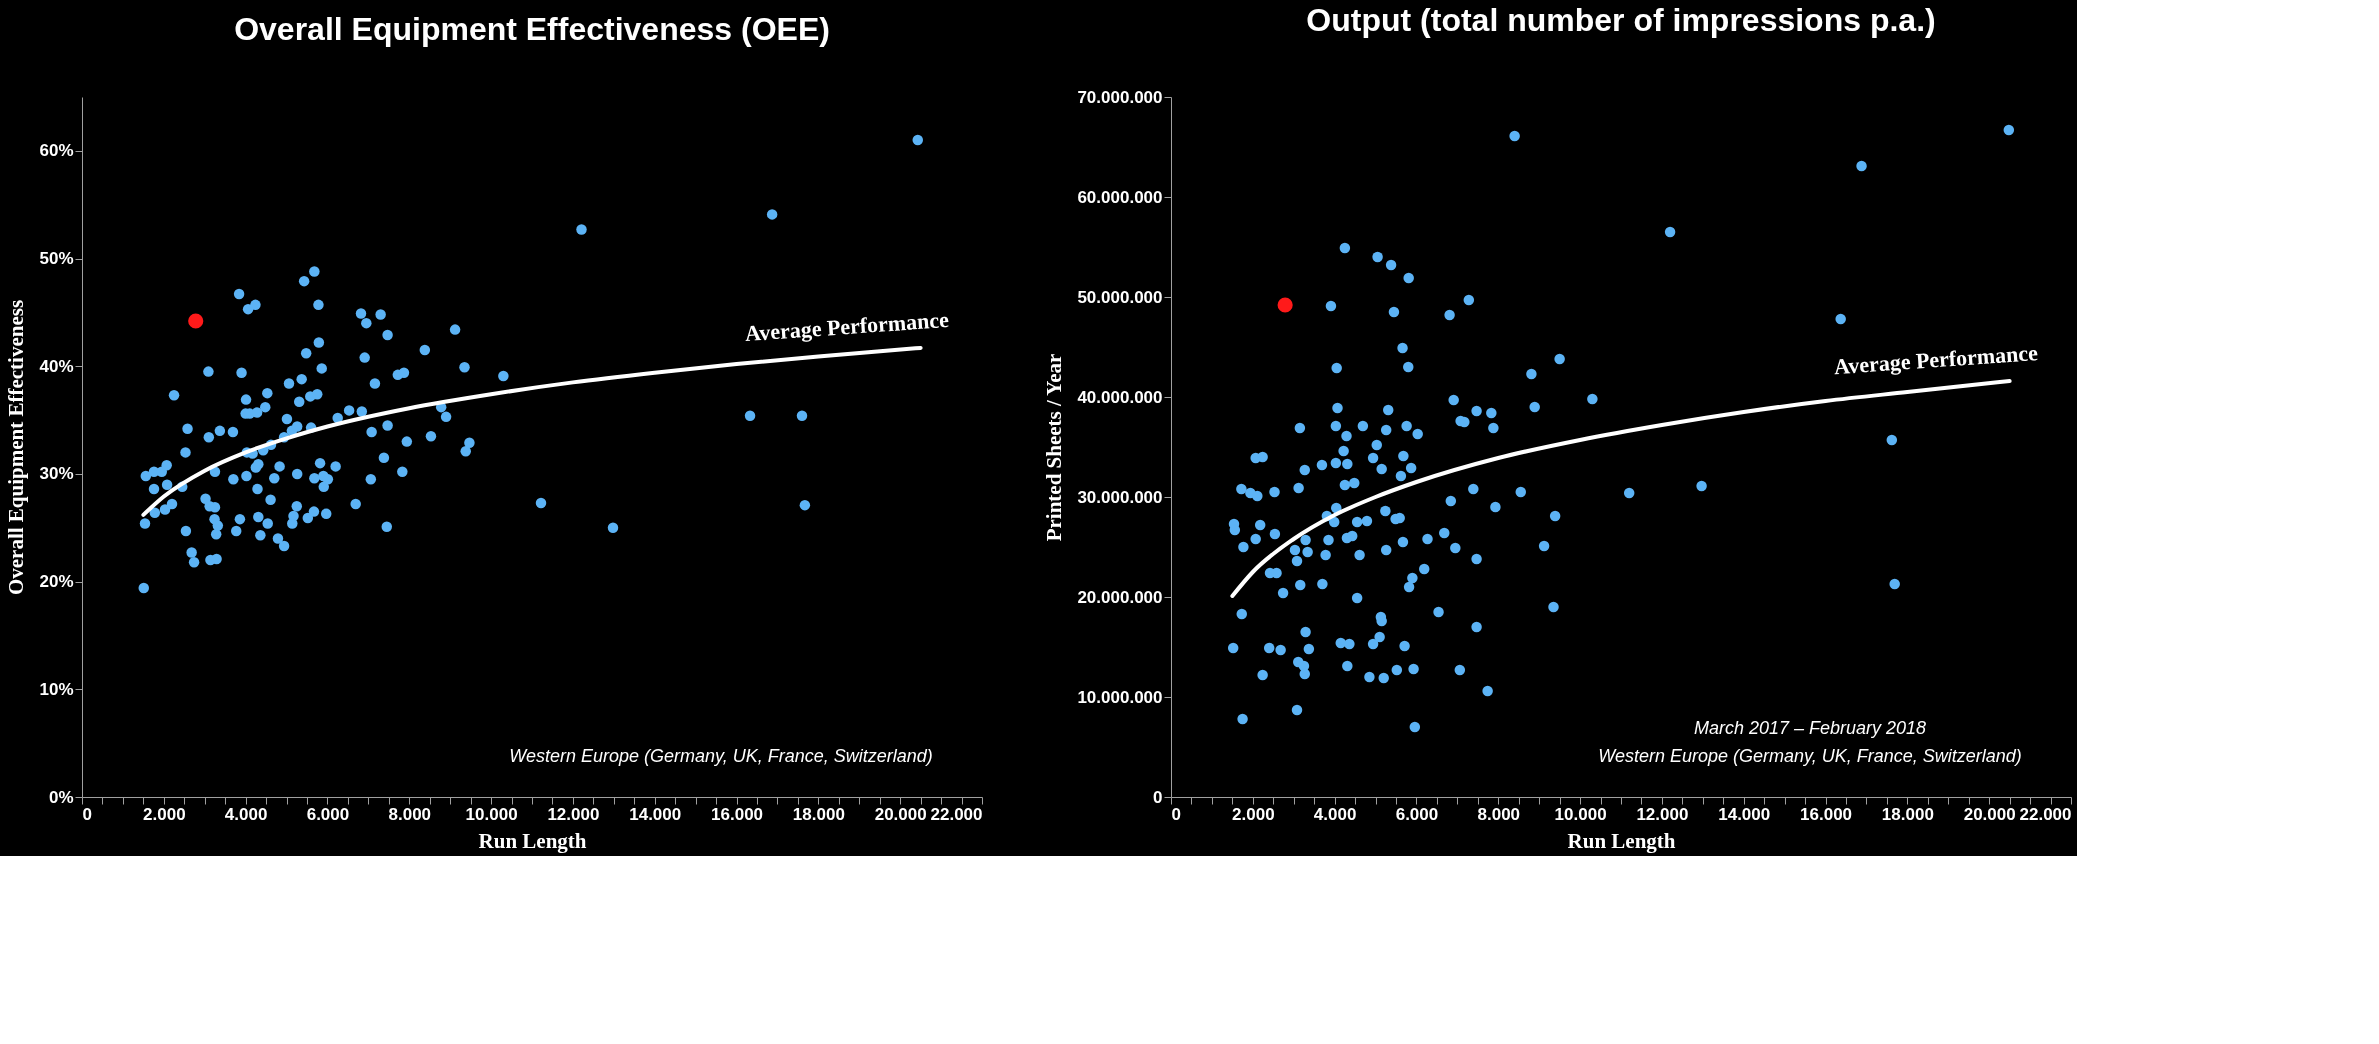 The width and height of the screenshot is (2379, 1044). Describe the element at coordinates (1621, 20) in the screenshot. I see `chart-title: Output (total number of impressions p.a.)` at that location.